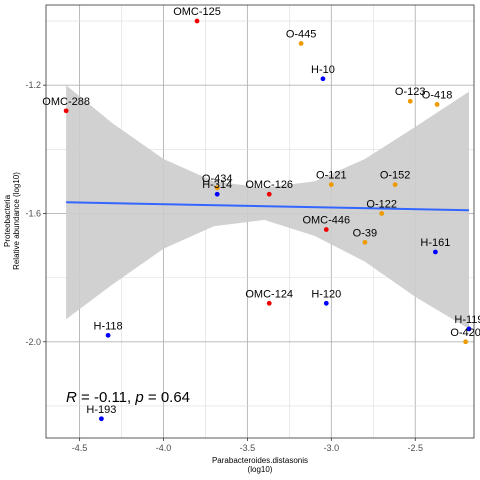  What do you see at coordinates (7, 220) in the screenshot?
I see `y-axis-title-line1: Proteobacteria` at bounding box center [7, 220].